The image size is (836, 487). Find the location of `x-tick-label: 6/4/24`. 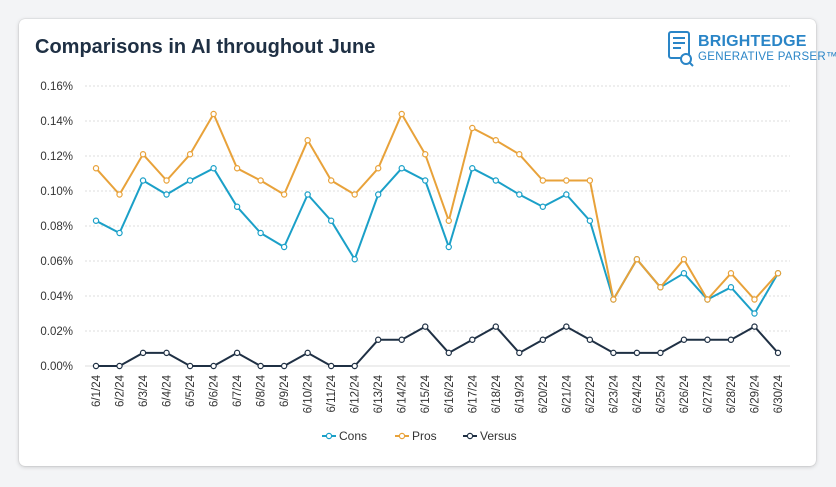

x-tick-label: 6/4/24 is located at coordinates (168, 390).